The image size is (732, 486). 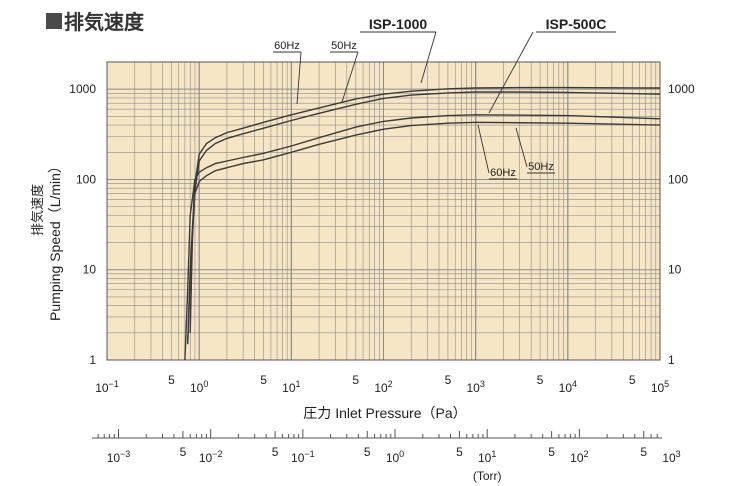 What do you see at coordinates (579, 457) in the screenshot?
I see `torr-tick-label: 10²` at bounding box center [579, 457].